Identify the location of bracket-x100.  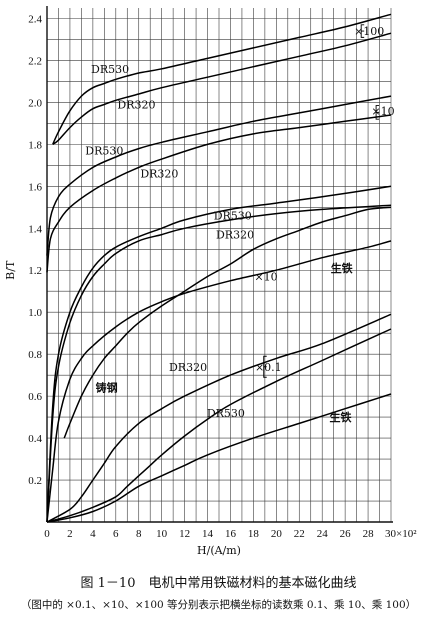
(362, 31).